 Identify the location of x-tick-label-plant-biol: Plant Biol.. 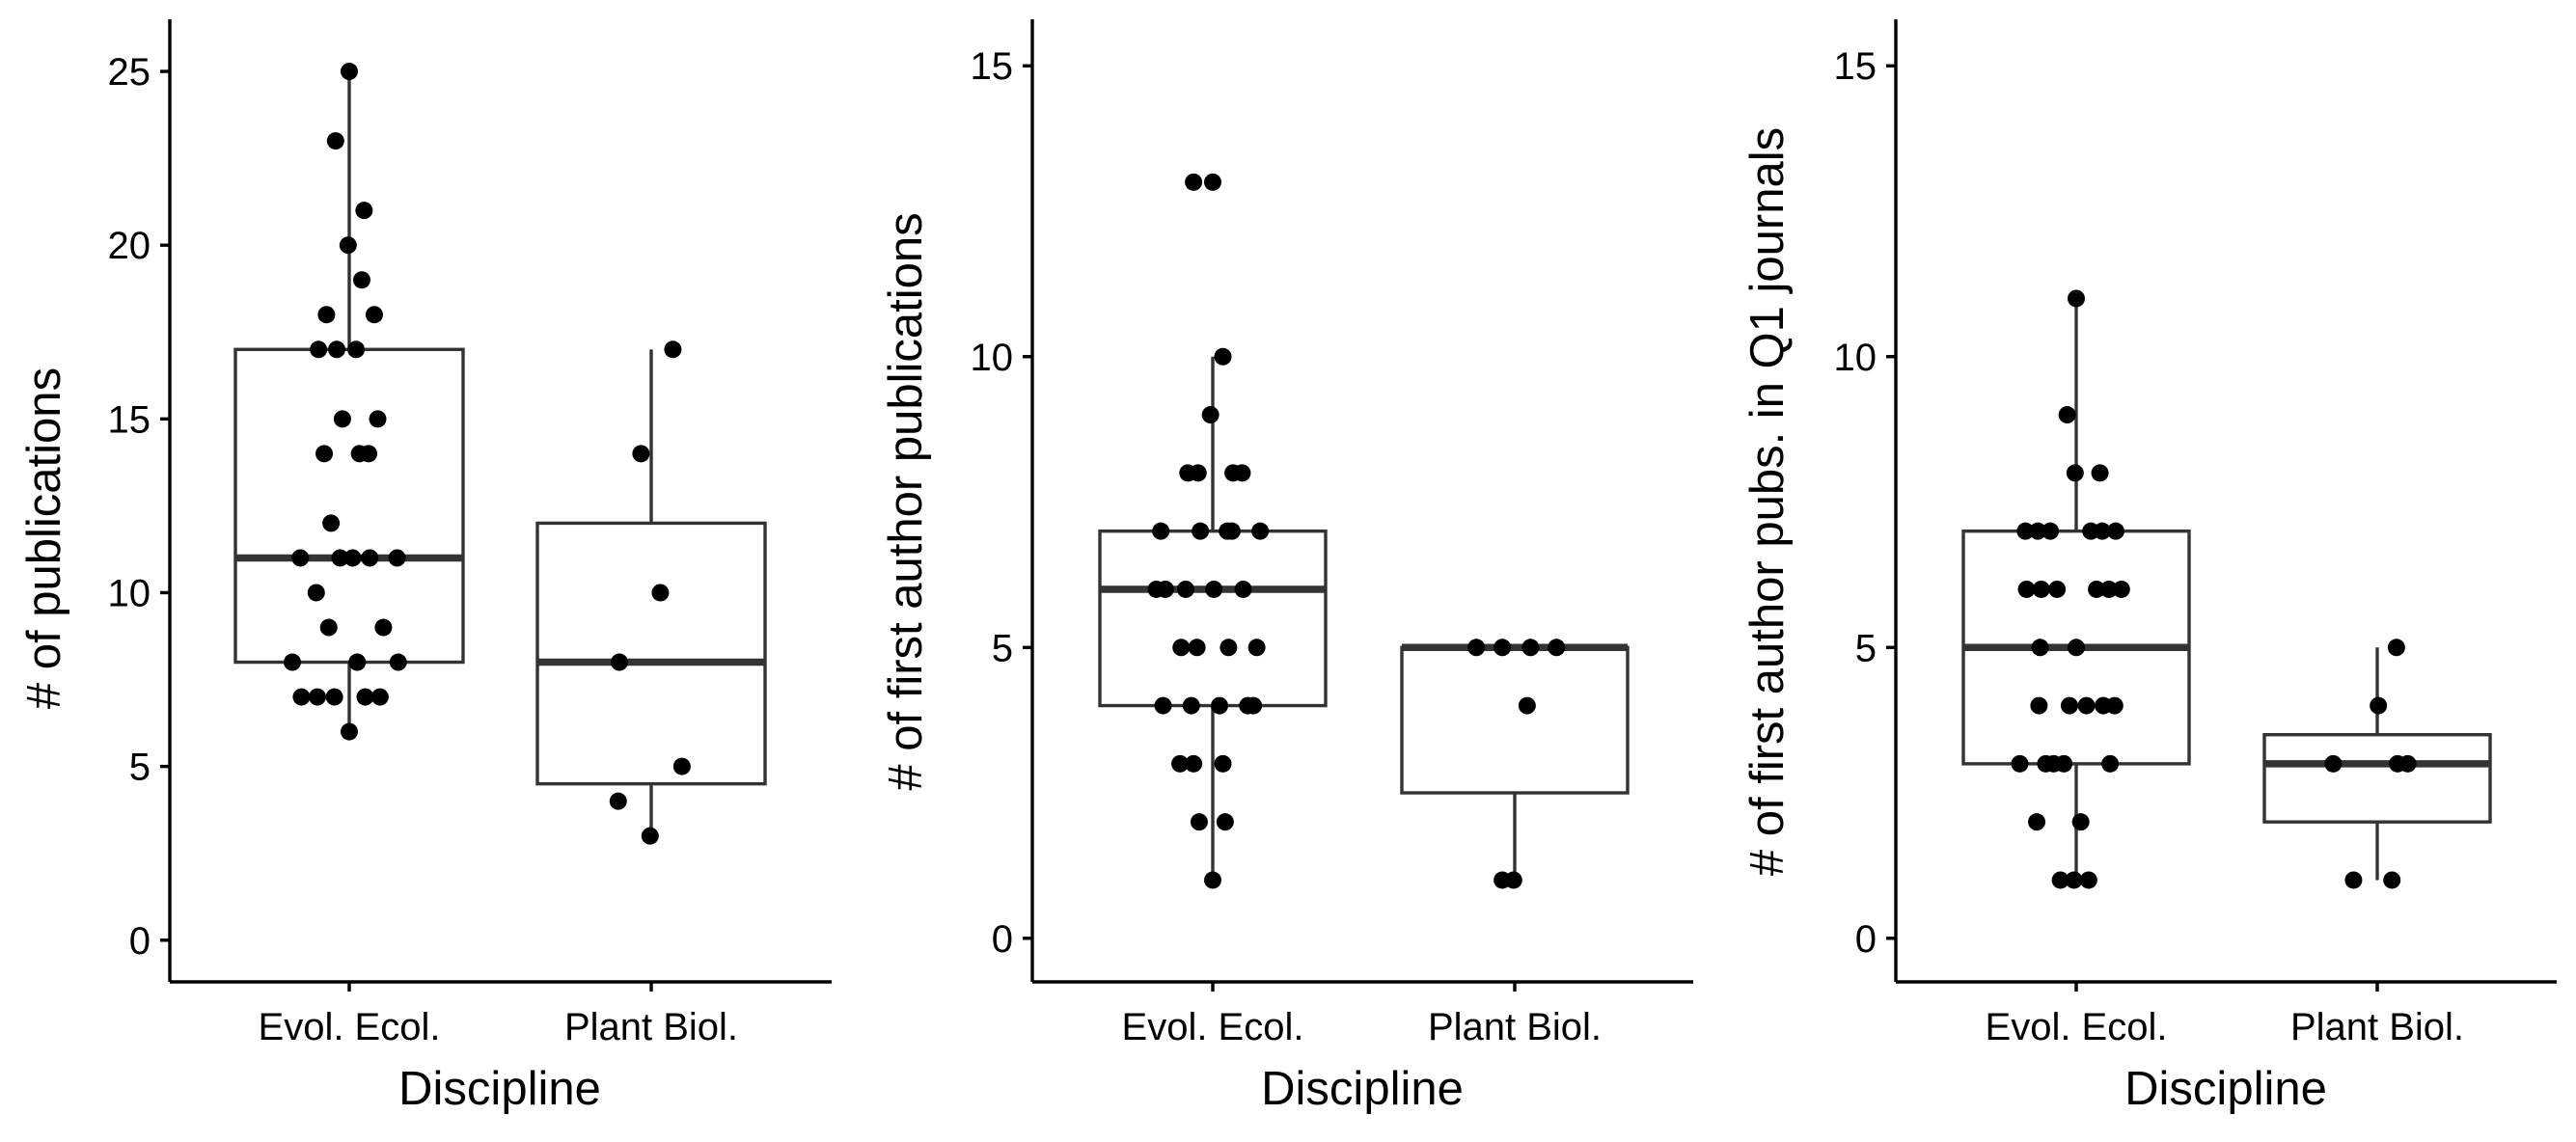
(2377, 1027).